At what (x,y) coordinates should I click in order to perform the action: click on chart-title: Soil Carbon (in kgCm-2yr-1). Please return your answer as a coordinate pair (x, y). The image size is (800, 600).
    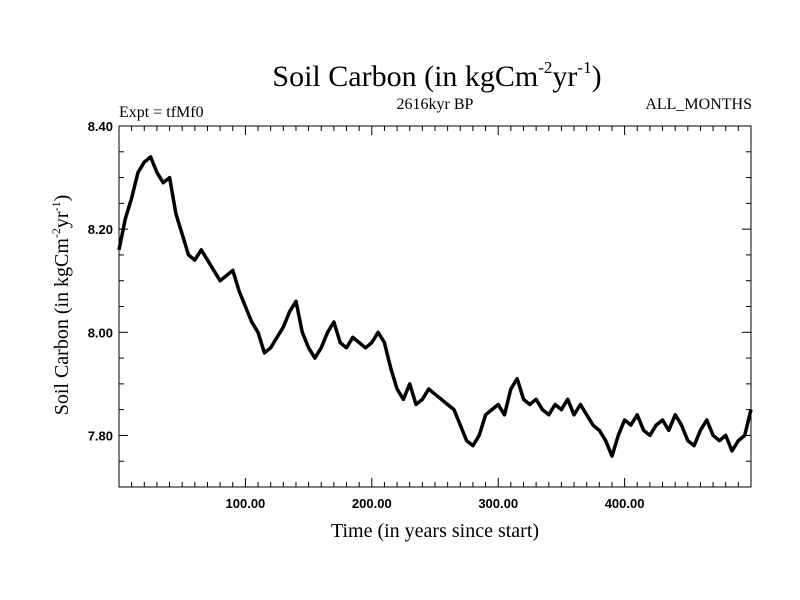
    Looking at the image, I should click on (436, 75).